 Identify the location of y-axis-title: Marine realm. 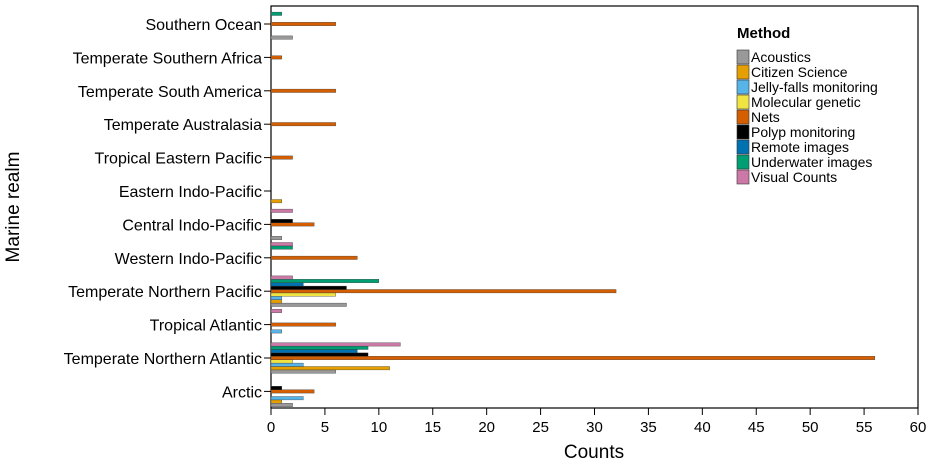
(13, 207).